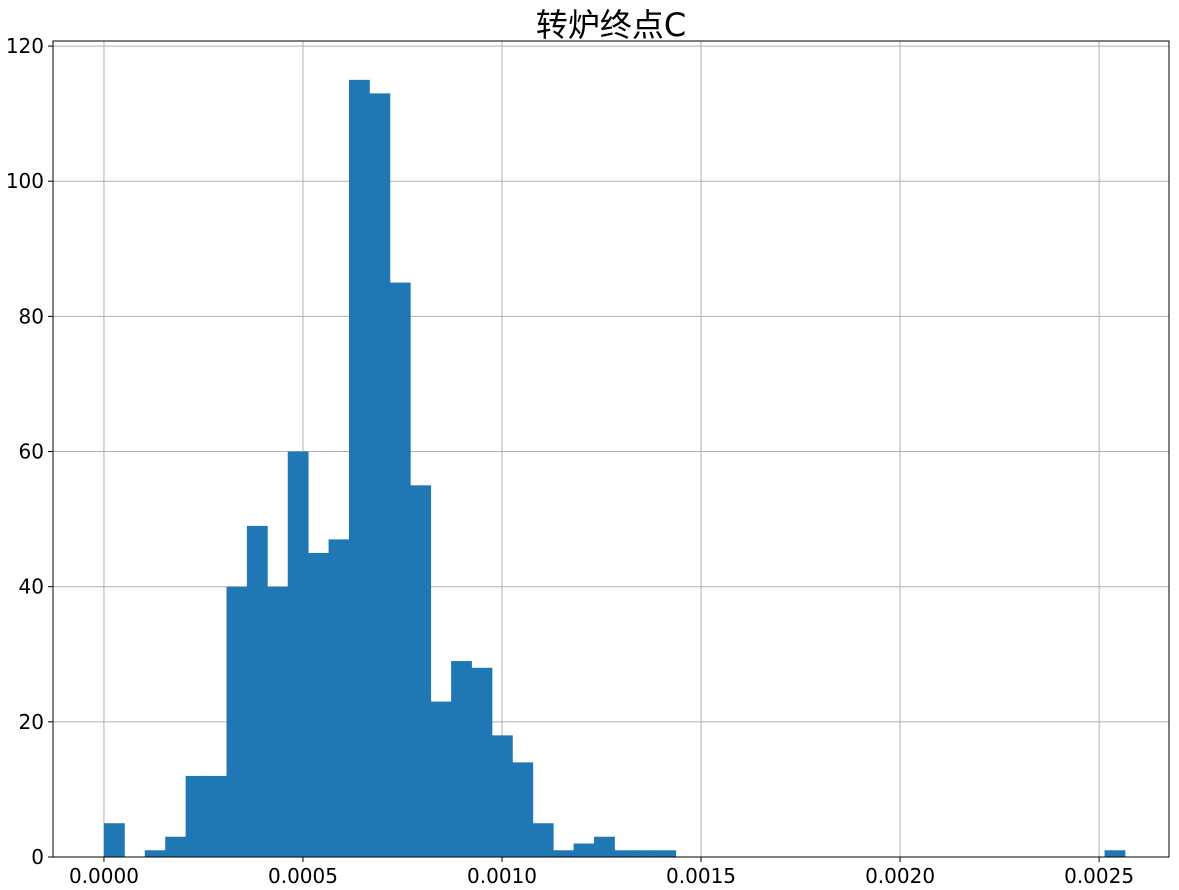  Describe the element at coordinates (31, 316) in the screenshot. I see `y-tick-label: 80` at that location.